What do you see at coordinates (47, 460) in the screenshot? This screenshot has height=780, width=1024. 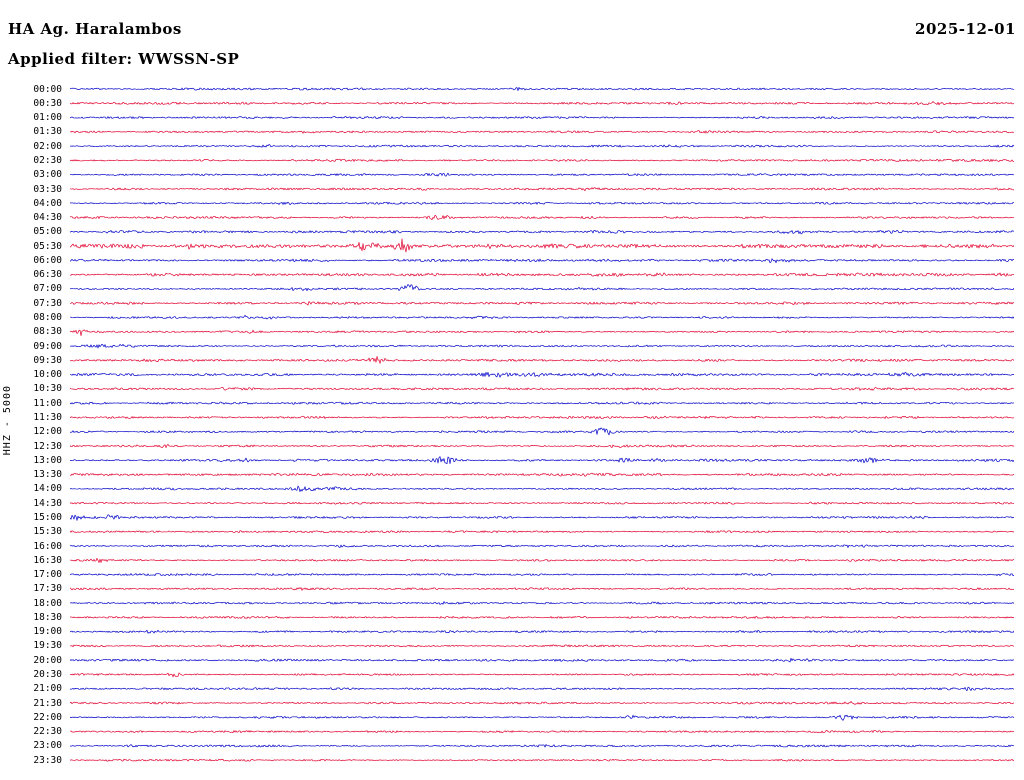 I see `time-label: 13:00` at bounding box center [47, 460].